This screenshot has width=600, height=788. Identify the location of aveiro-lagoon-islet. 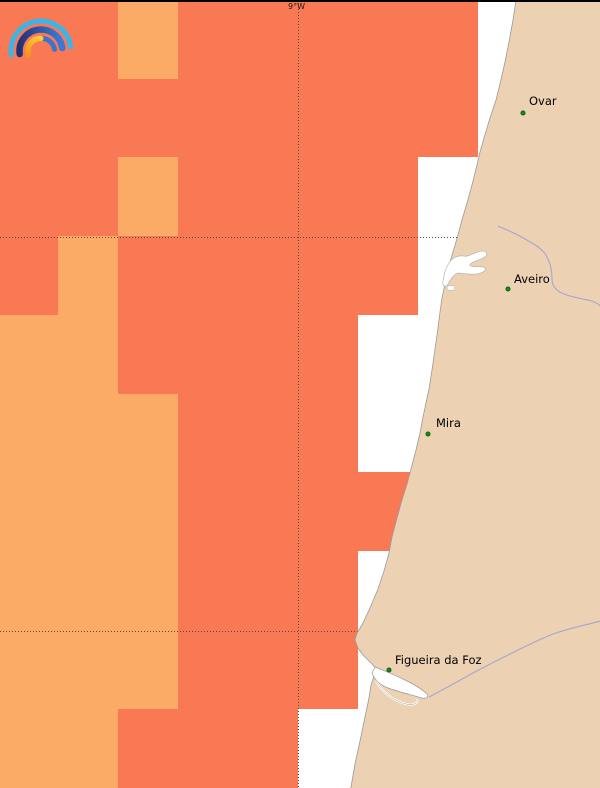
(451, 288).